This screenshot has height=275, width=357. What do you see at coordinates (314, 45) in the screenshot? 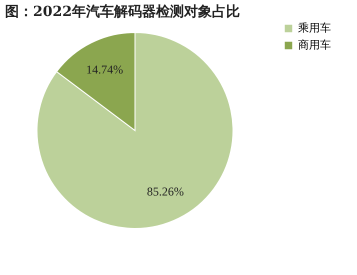
I see `legend-label: 商用车` at bounding box center [314, 45].